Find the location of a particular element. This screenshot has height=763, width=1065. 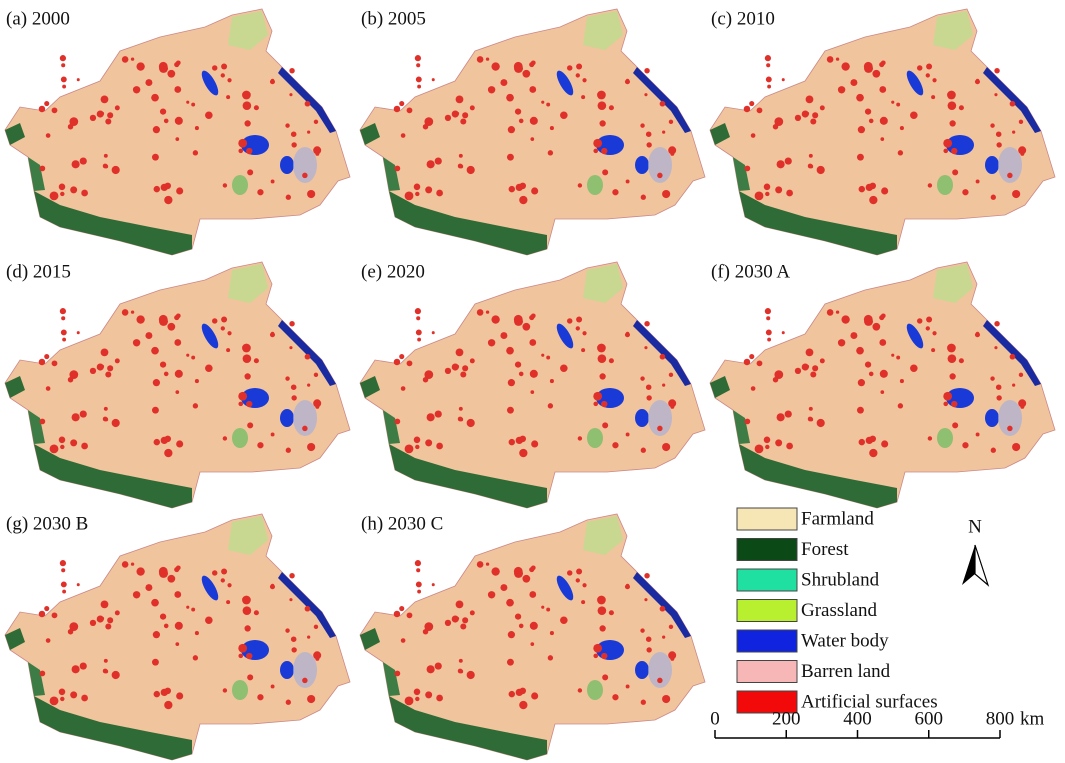

panel-label: (b) 2005 is located at coordinates (393, 18).